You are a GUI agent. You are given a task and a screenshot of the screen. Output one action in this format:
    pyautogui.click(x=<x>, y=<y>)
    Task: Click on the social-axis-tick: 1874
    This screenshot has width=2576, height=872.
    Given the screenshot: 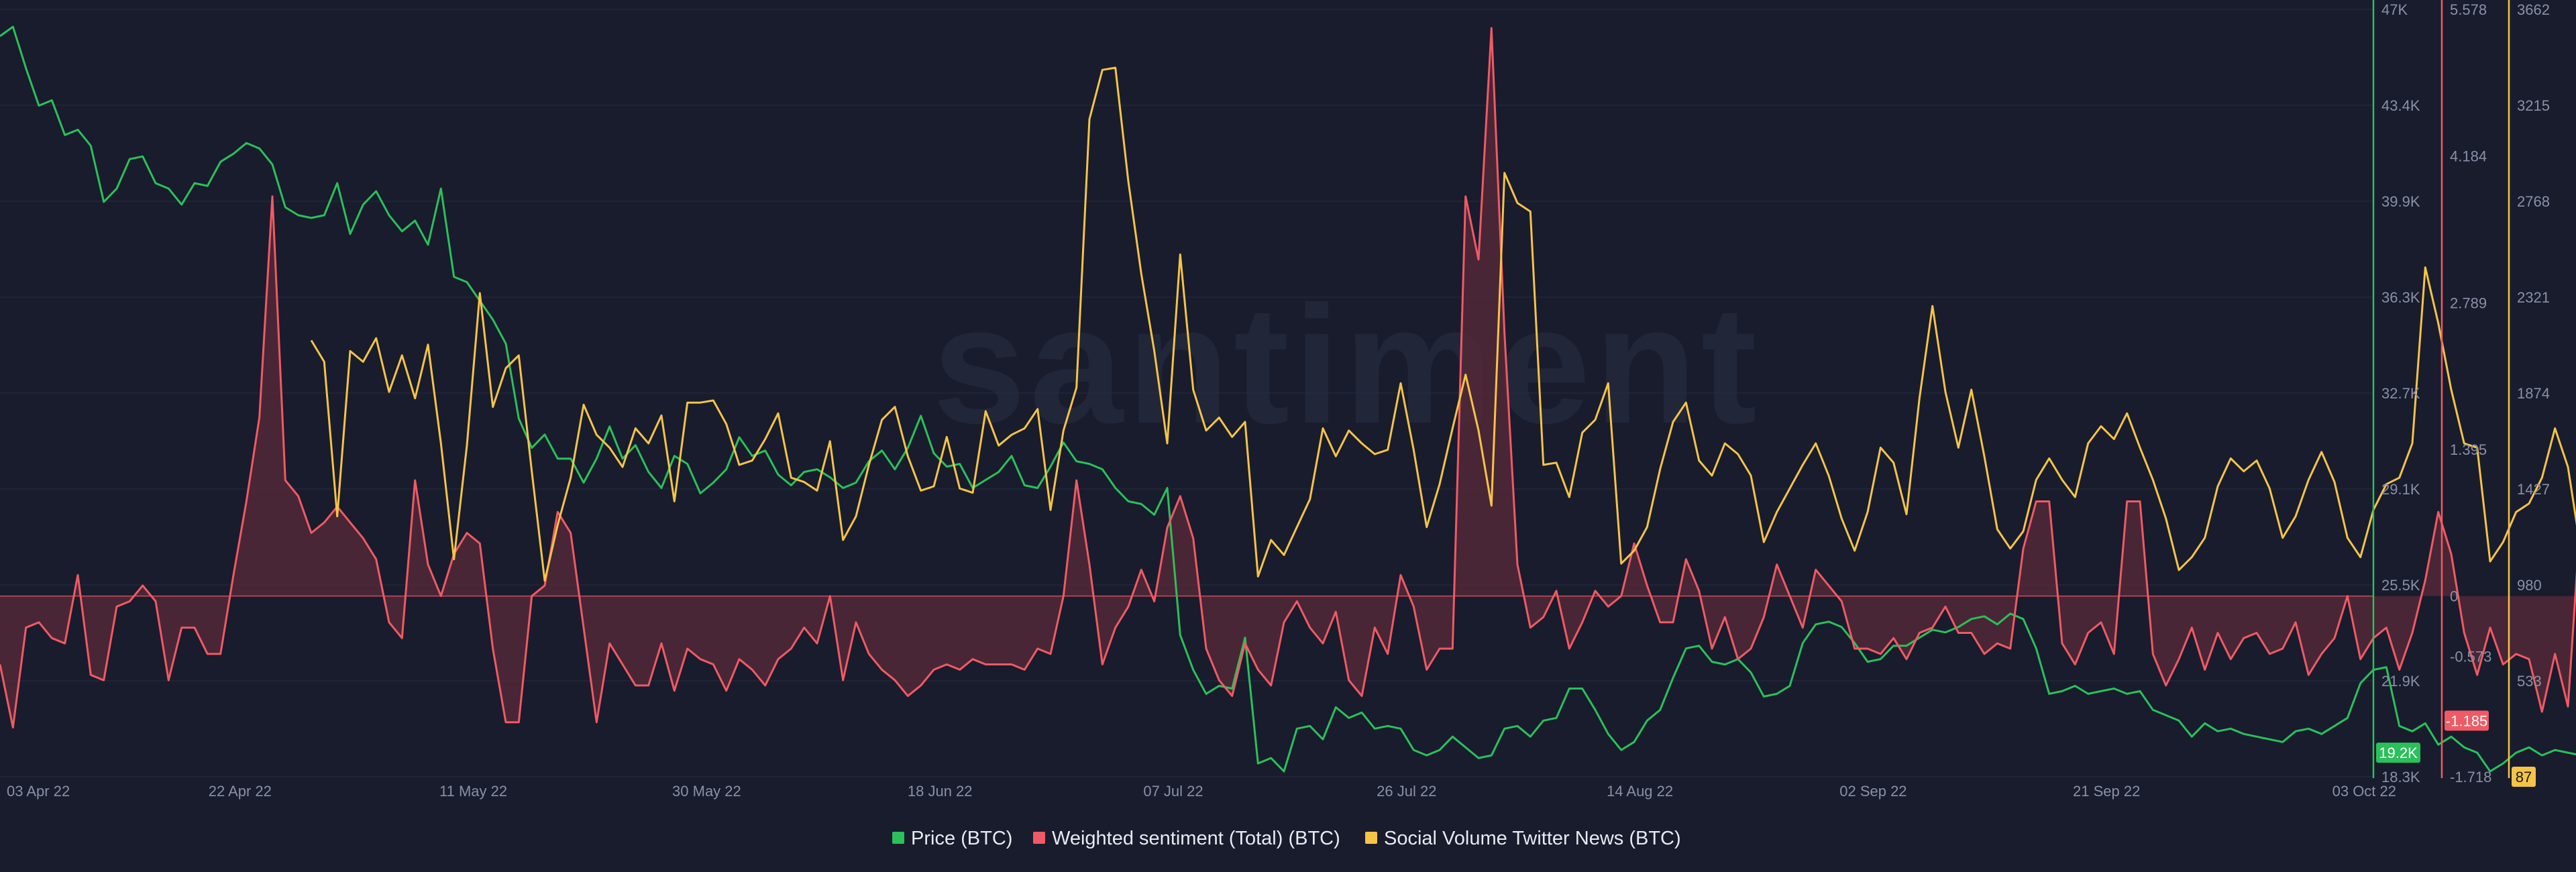 What is the action you would take?
    pyautogui.click(x=2533, y=393)
    